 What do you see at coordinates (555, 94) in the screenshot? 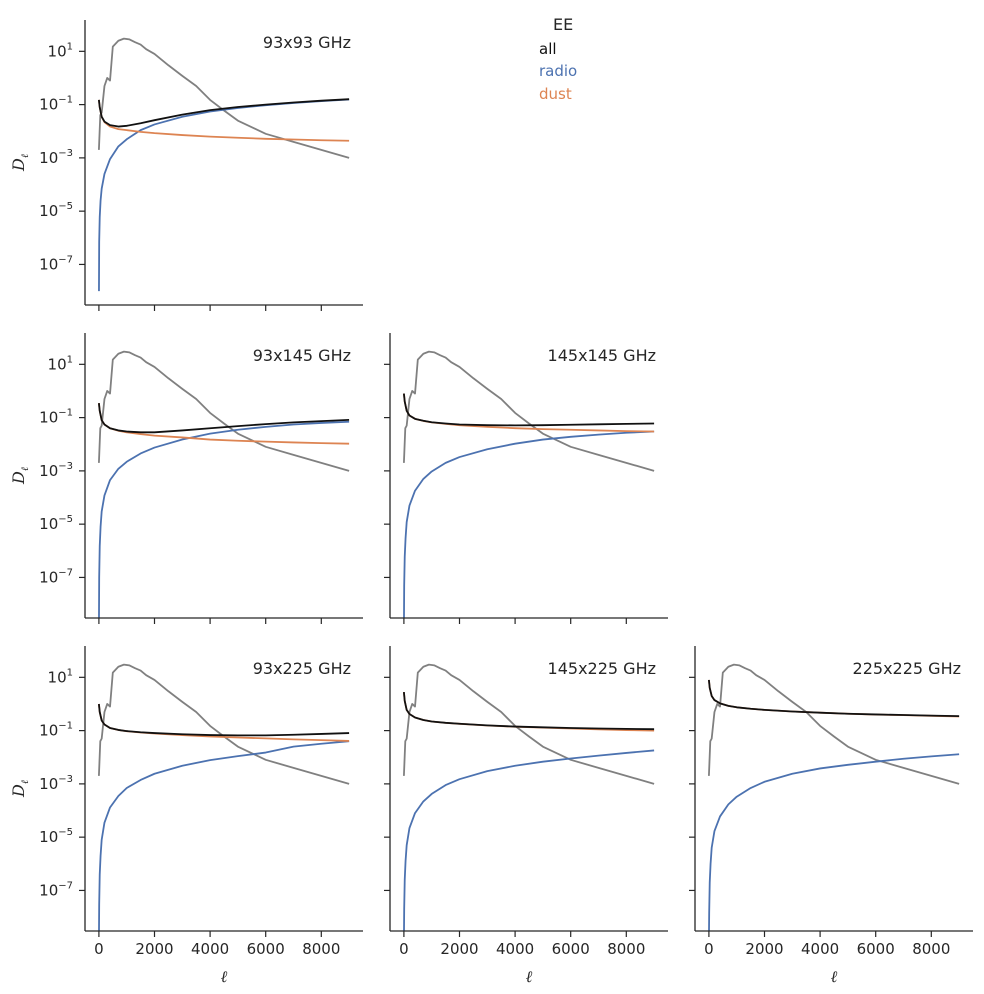
I see `legend-entry-dust: dust` at bounding box center [555, 94].